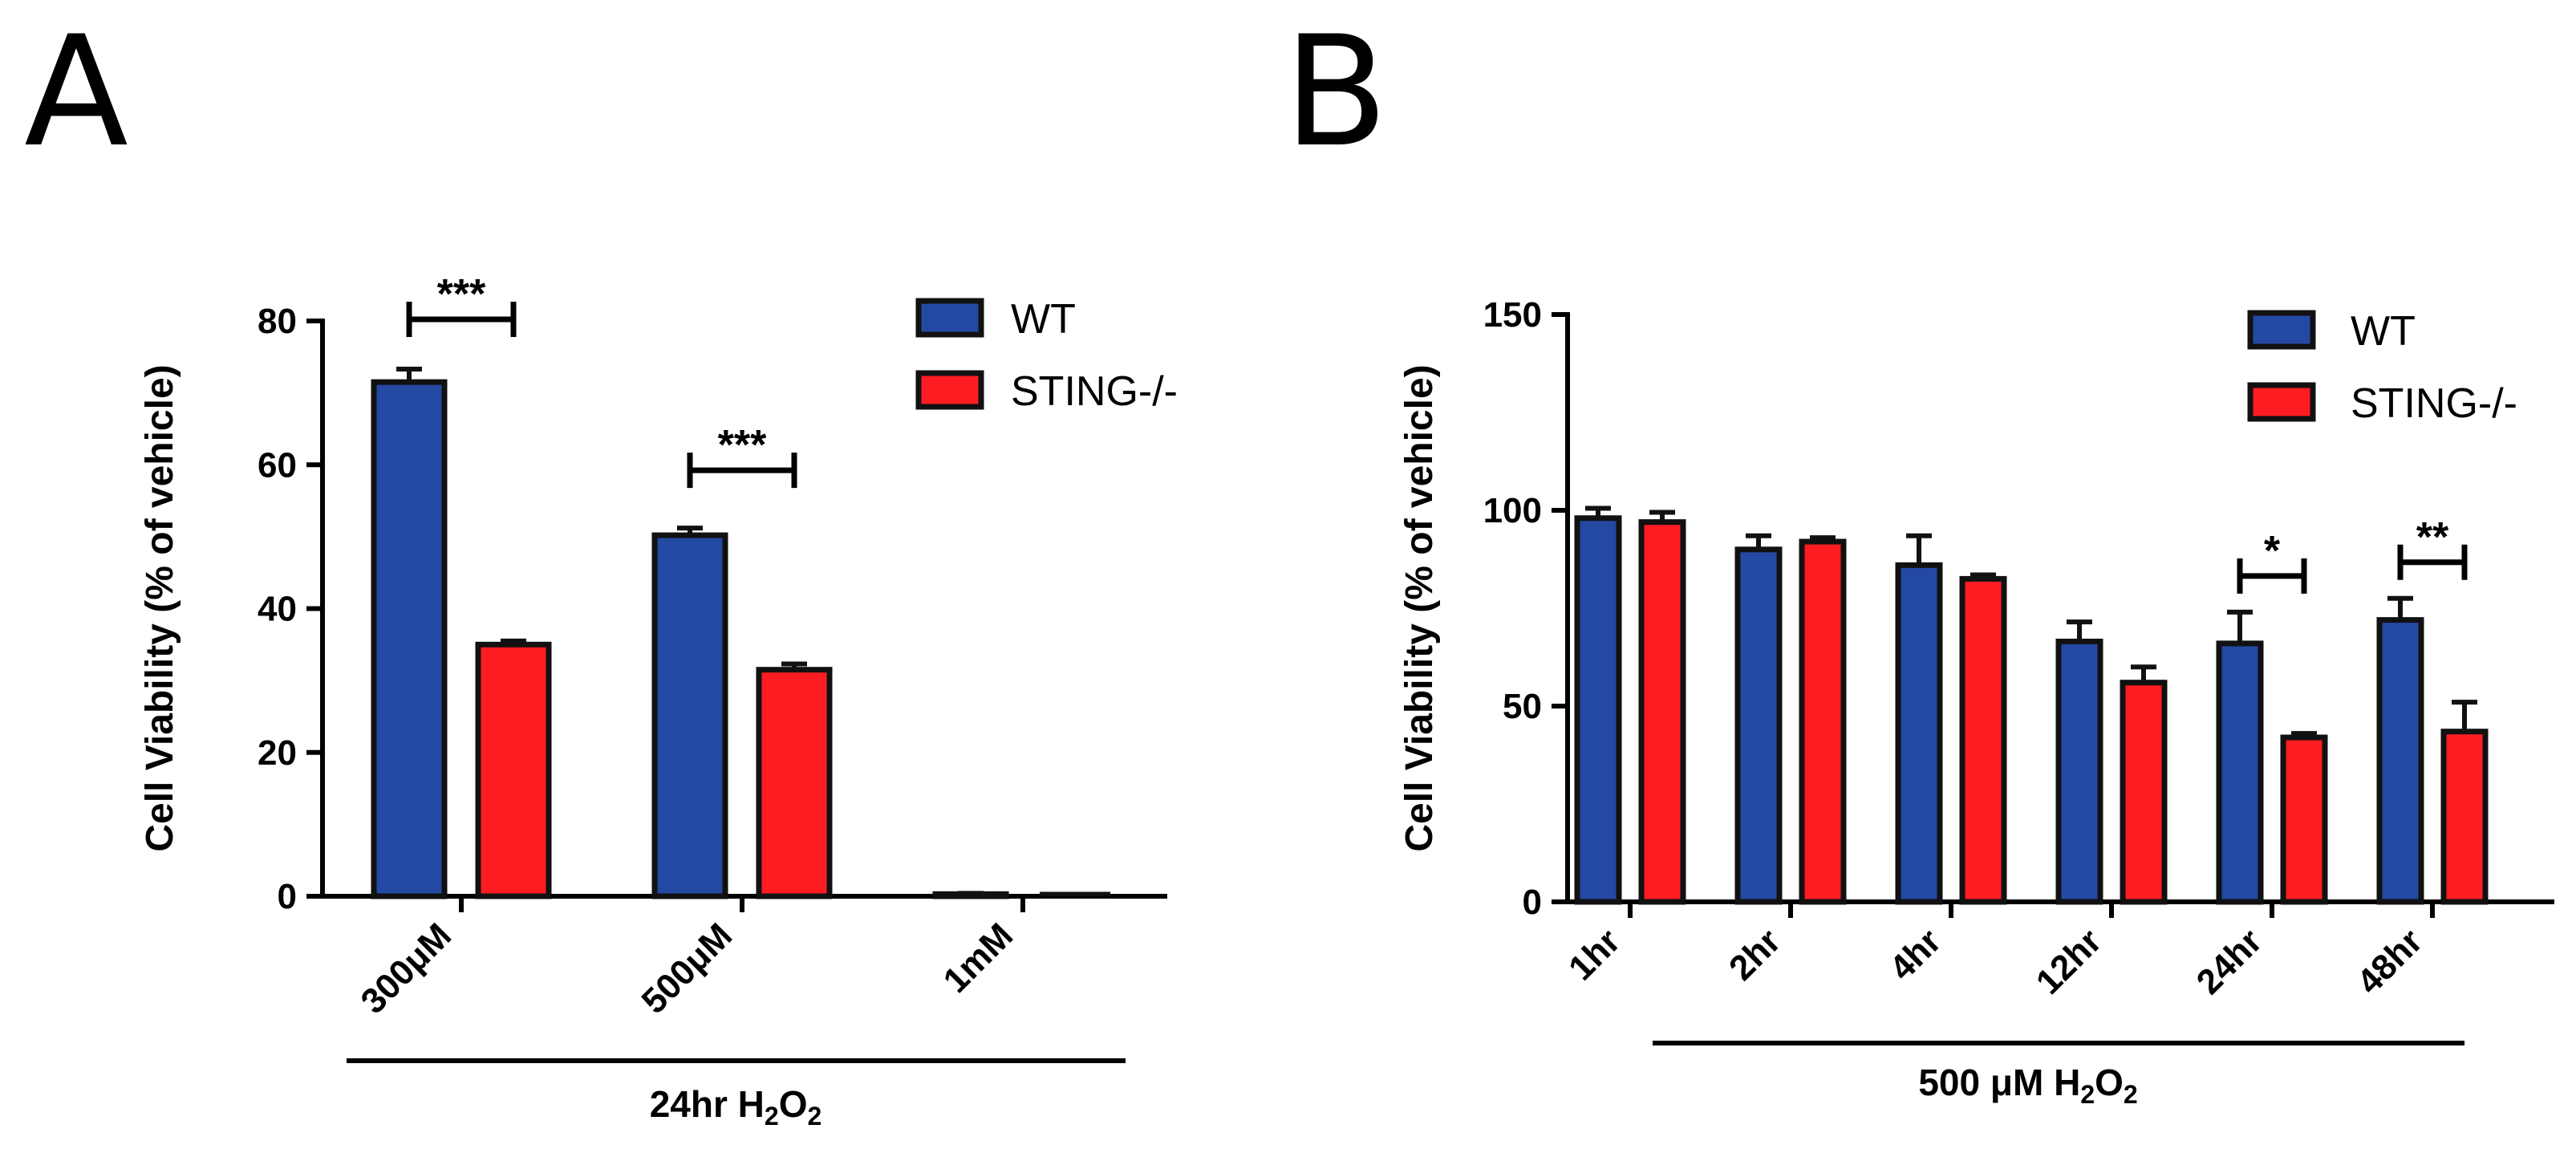 This screenshot has height=1153, width=2576. I want to click on x-tick-label: 1mM, so click(978, 958).